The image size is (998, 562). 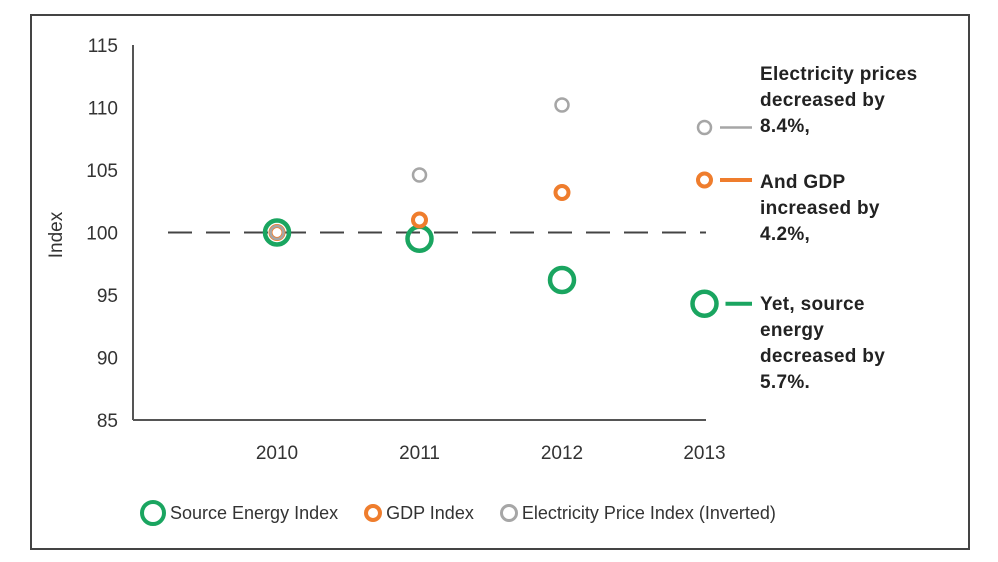 What do you see at coordinates (373, 513) in the screenshot?
I see `legend-marker-gdp` at bounding box center [373, 513].